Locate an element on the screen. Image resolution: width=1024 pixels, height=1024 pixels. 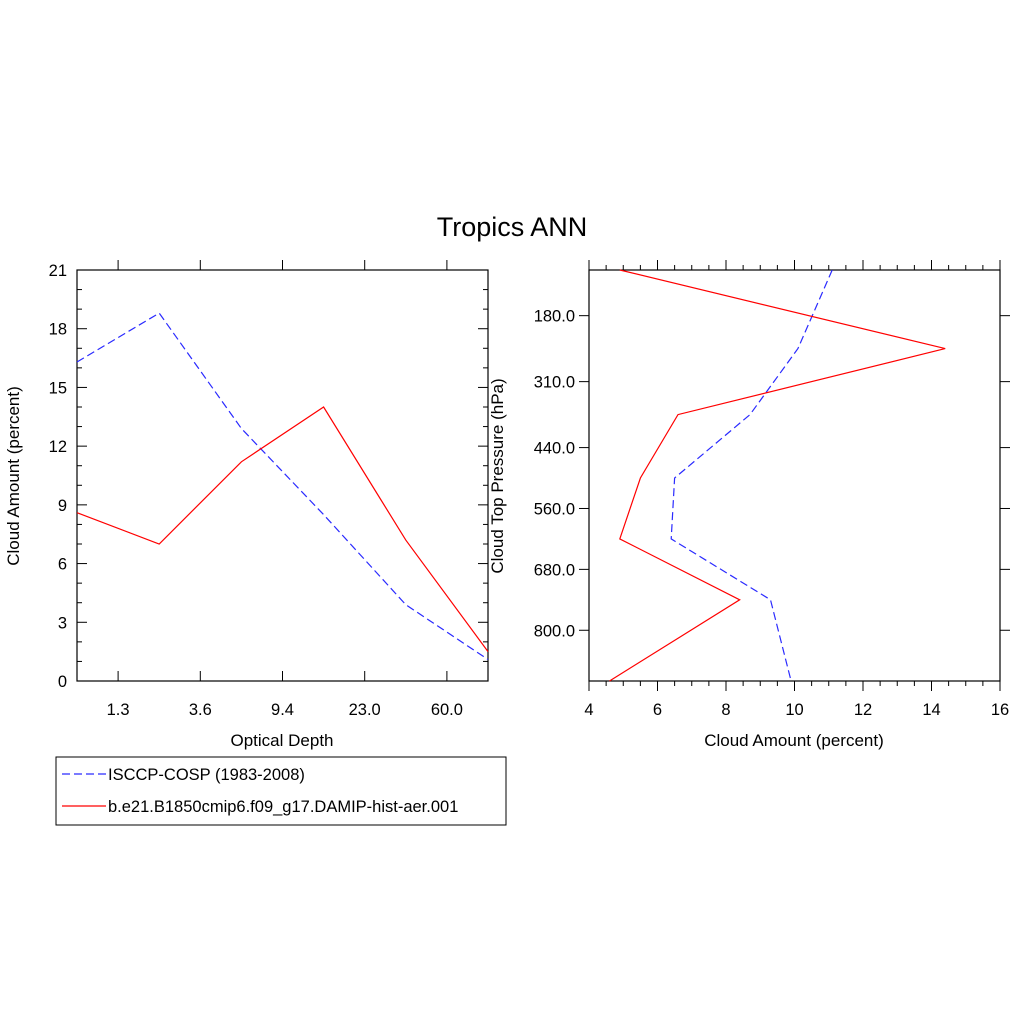
right-y-axis-label: Cloud Top Pressure (hPa) is located at coordinates (497, 475).